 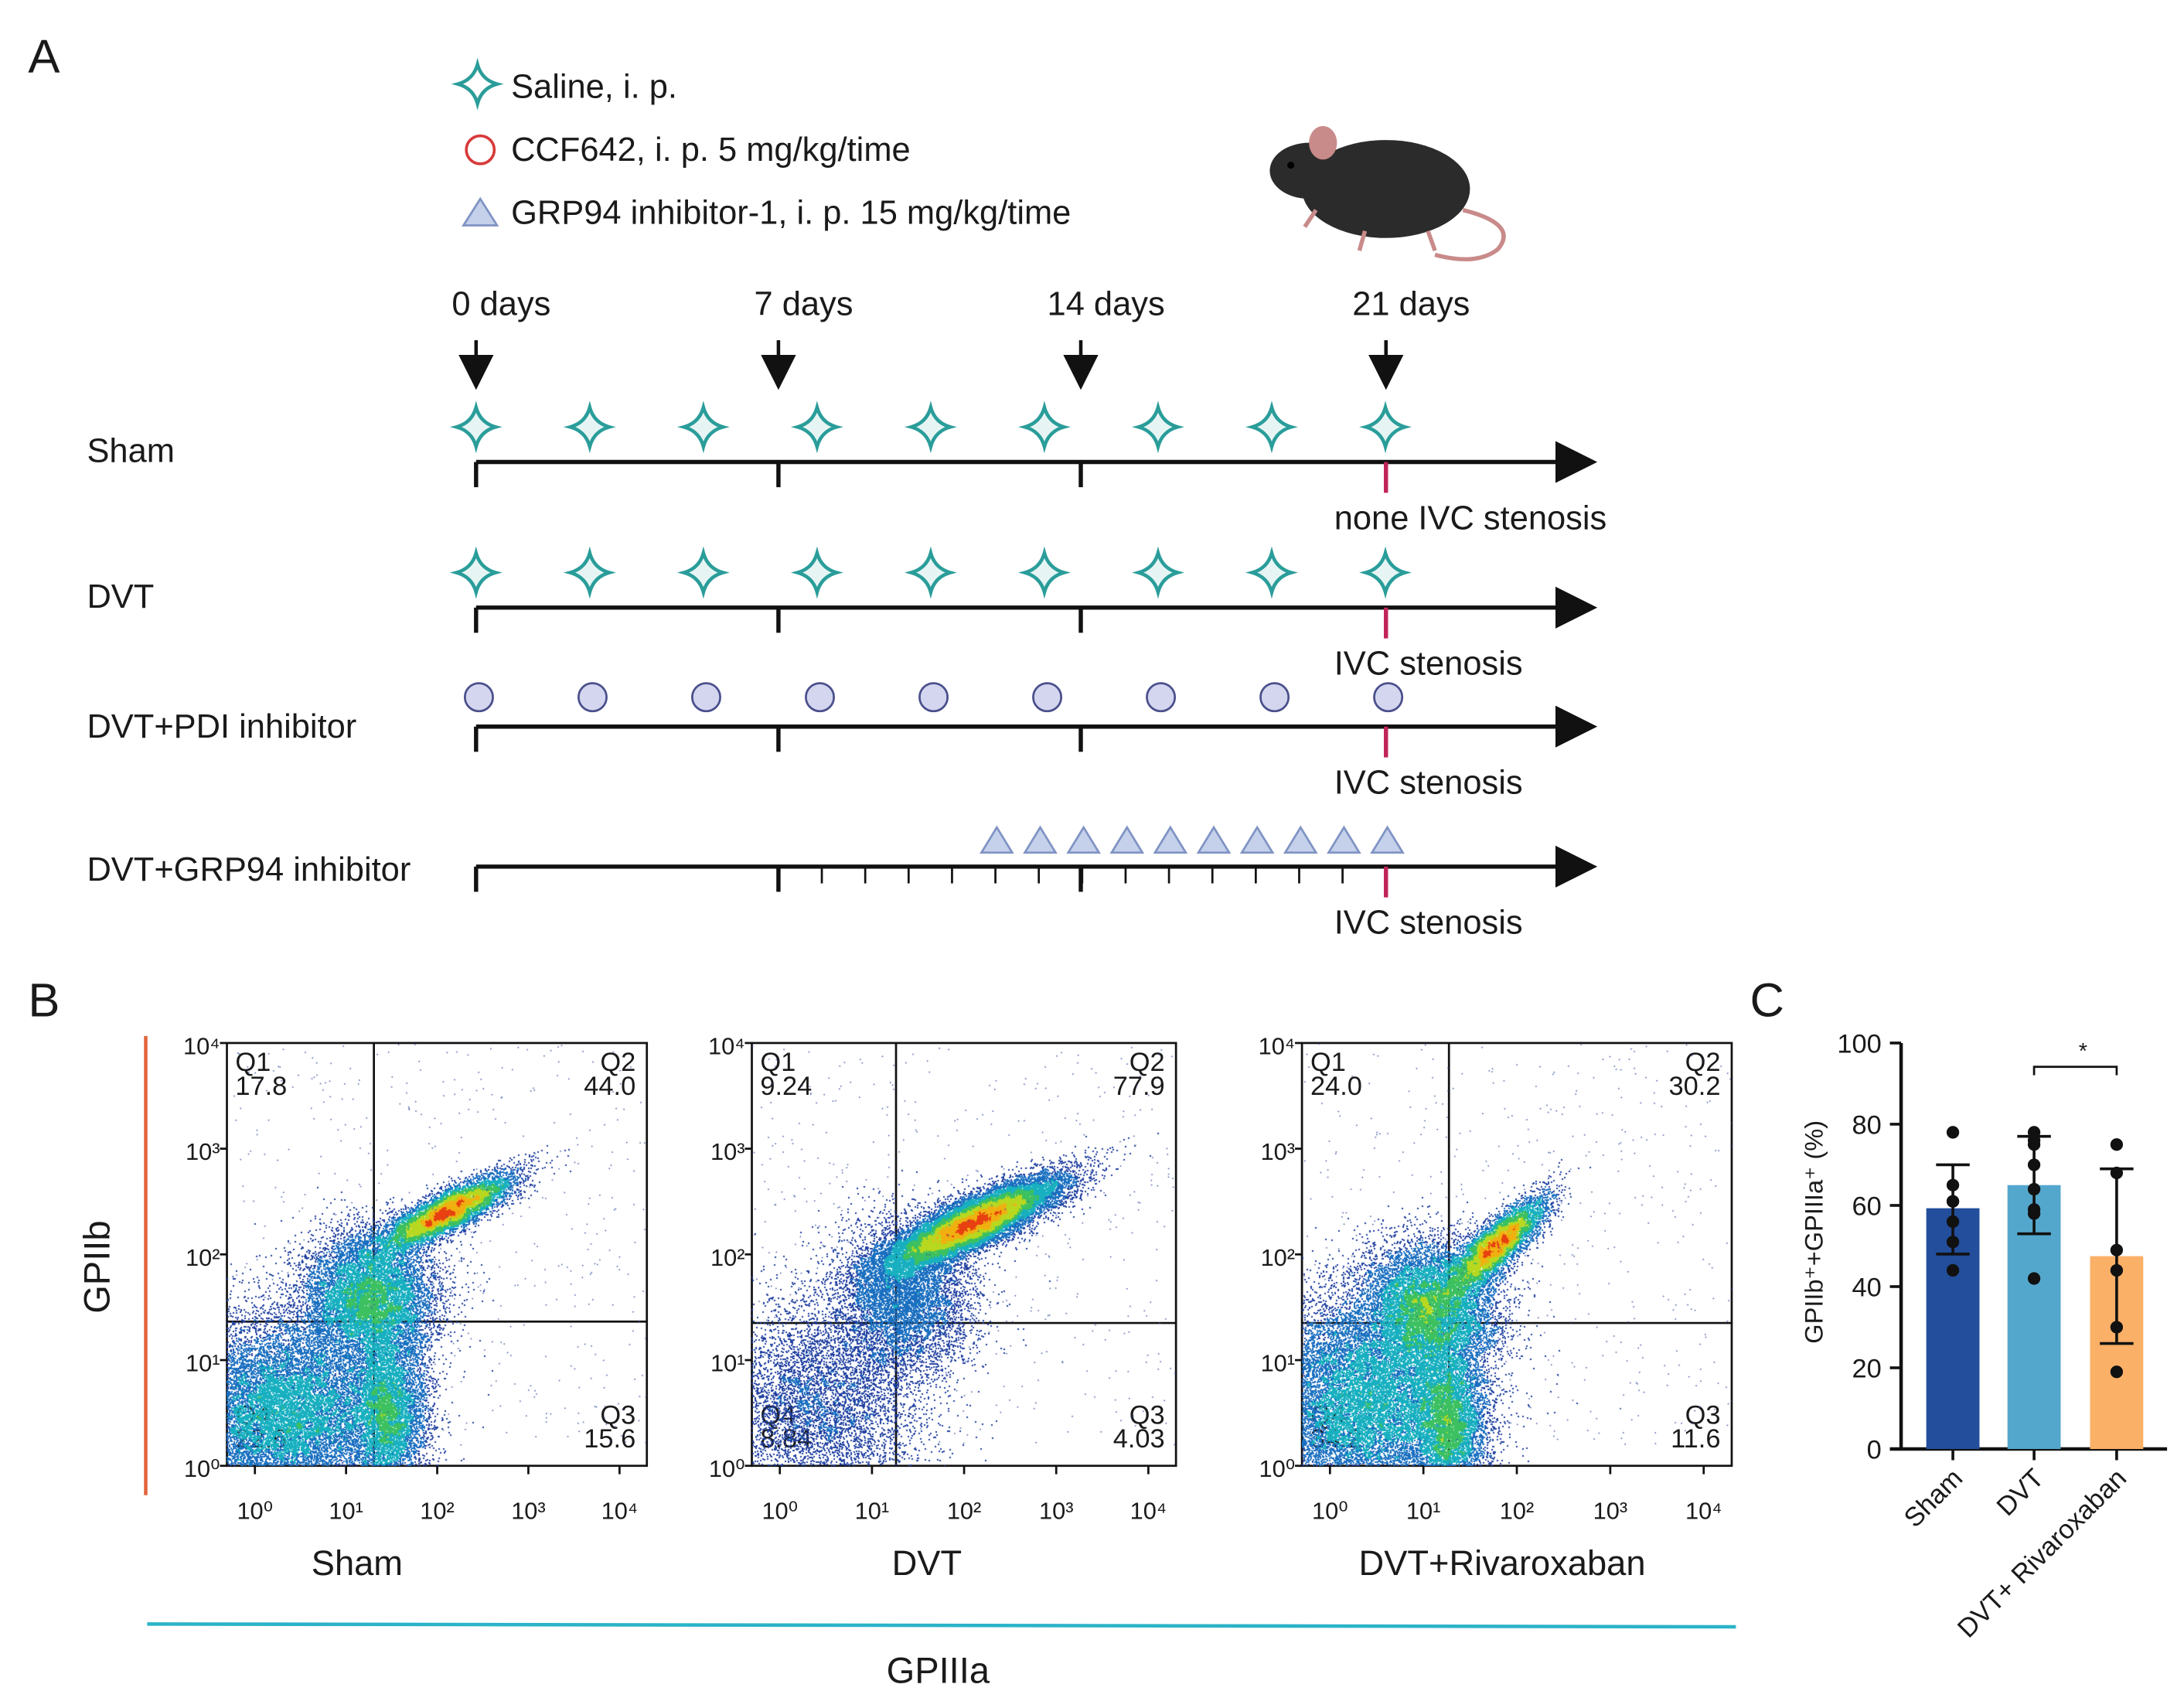 What do you see at coordinates (2075, 1070) in the screenshot?
I see `significance-bracket` at bounding box center [2075, 1070].